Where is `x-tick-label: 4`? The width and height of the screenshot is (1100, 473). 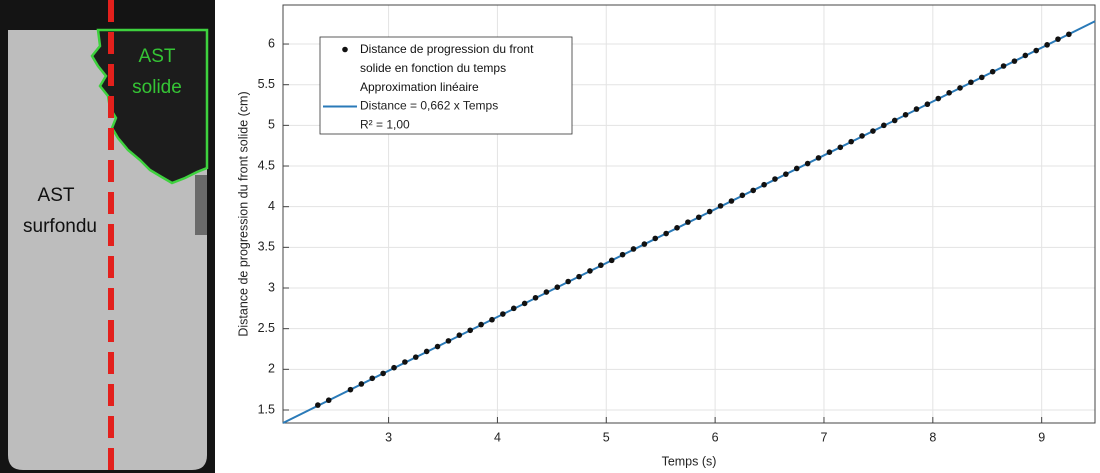
x-tick-label: 4 is located at coordinates (497, 437).